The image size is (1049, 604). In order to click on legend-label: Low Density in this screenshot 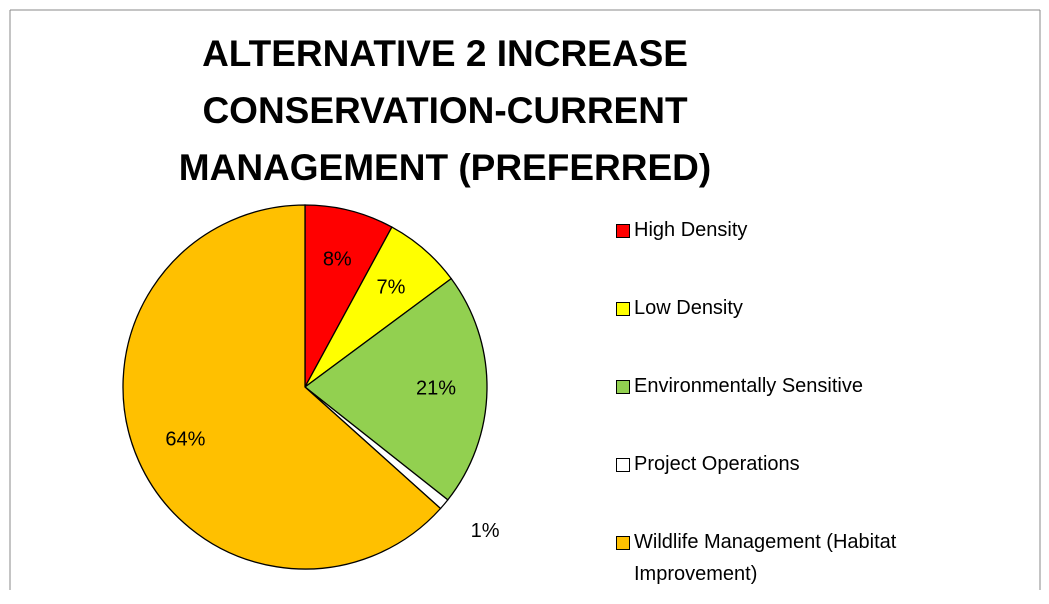, I will do `click(688, 308)`.